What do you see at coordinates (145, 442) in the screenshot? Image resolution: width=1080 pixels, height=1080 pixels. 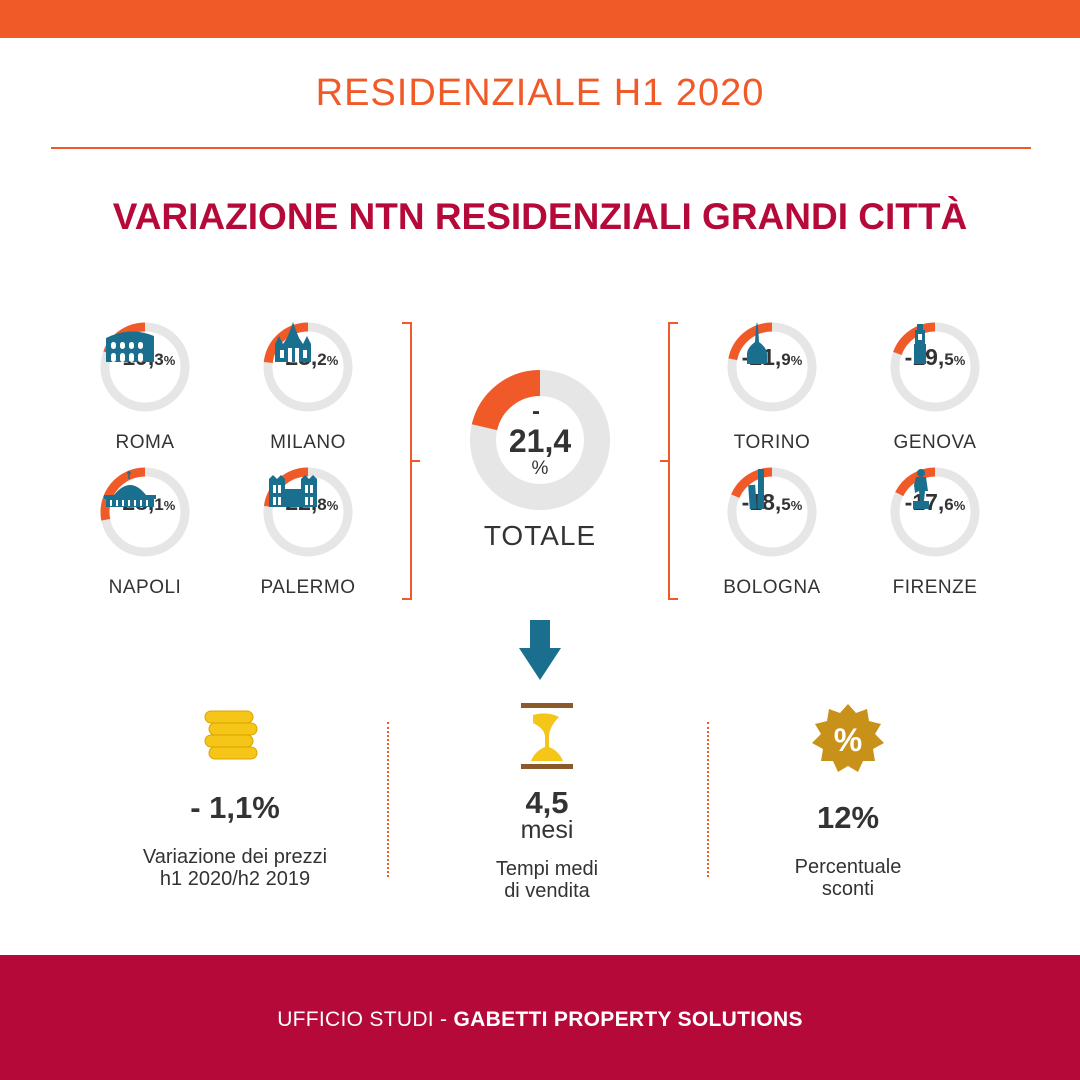 I see `city-name: ROMA` at bounding box center [145, 442].